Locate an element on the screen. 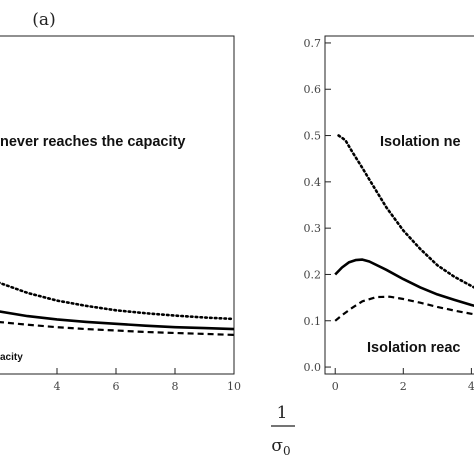 This screenshot has width=474, height=474. left-x-tick-label: 6 is located at coordinates (116, 386).